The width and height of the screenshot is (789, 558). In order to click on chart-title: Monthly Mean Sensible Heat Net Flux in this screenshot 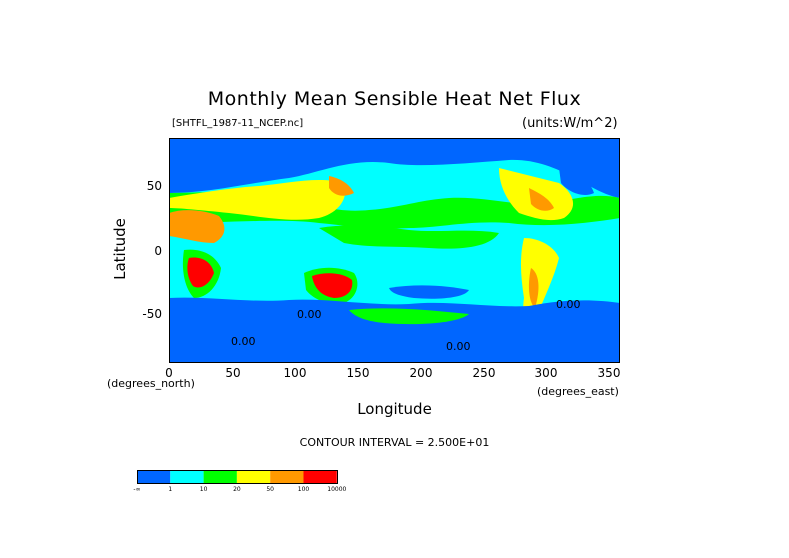, I will do `click(394, 99)`.